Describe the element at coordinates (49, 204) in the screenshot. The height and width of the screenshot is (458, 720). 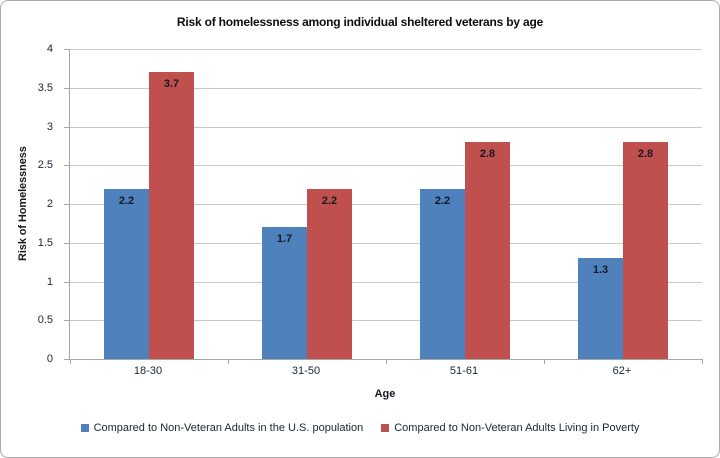
I see `y-tick-label: 2` at that location.